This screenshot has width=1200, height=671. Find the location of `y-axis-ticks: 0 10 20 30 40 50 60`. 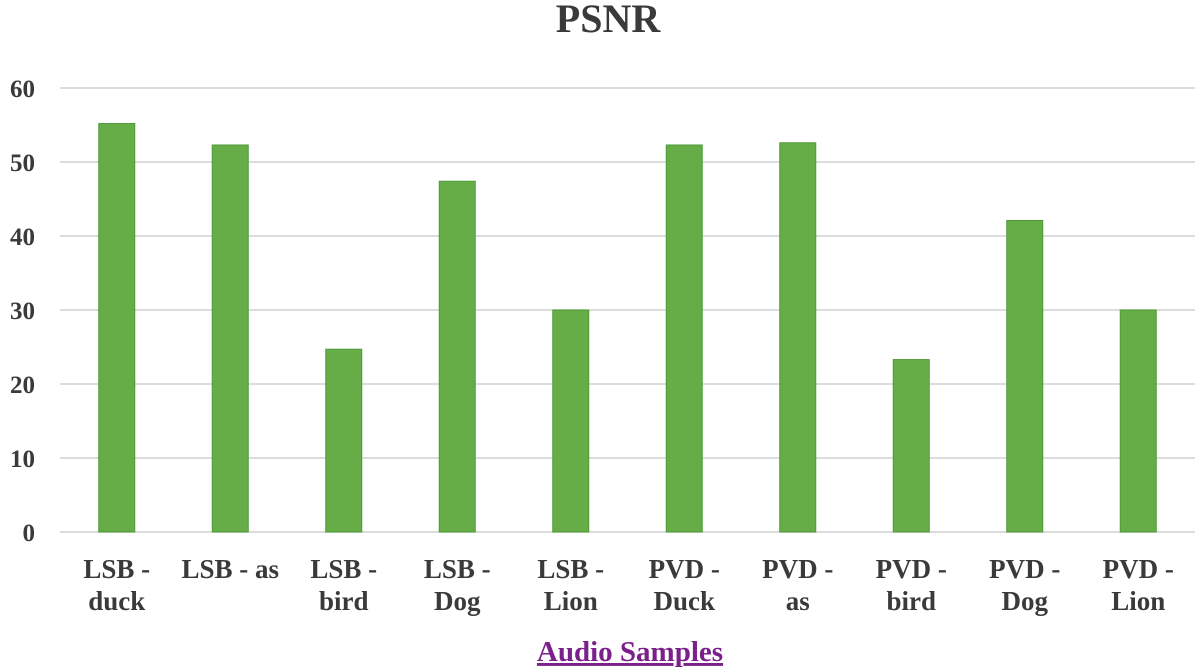

y-axis-ticks: 0 10 20 30 40 50 60 is located at coordinates (22, 311).